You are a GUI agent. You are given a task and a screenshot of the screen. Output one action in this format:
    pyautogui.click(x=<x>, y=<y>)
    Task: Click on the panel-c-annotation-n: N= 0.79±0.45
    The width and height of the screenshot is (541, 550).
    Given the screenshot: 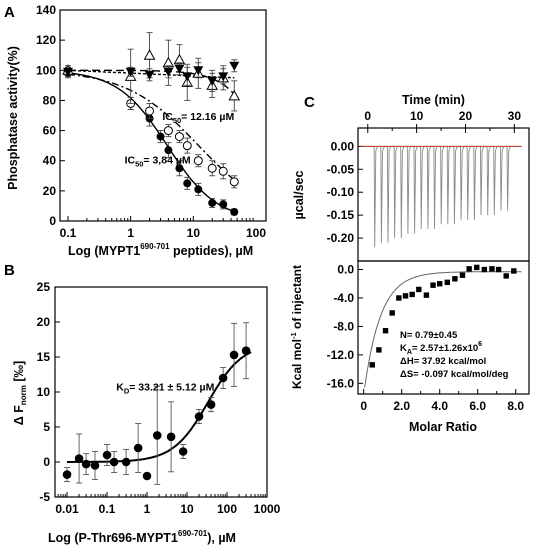 What is the action you would take?
    pyautogui.click(x=429, y=335)
    